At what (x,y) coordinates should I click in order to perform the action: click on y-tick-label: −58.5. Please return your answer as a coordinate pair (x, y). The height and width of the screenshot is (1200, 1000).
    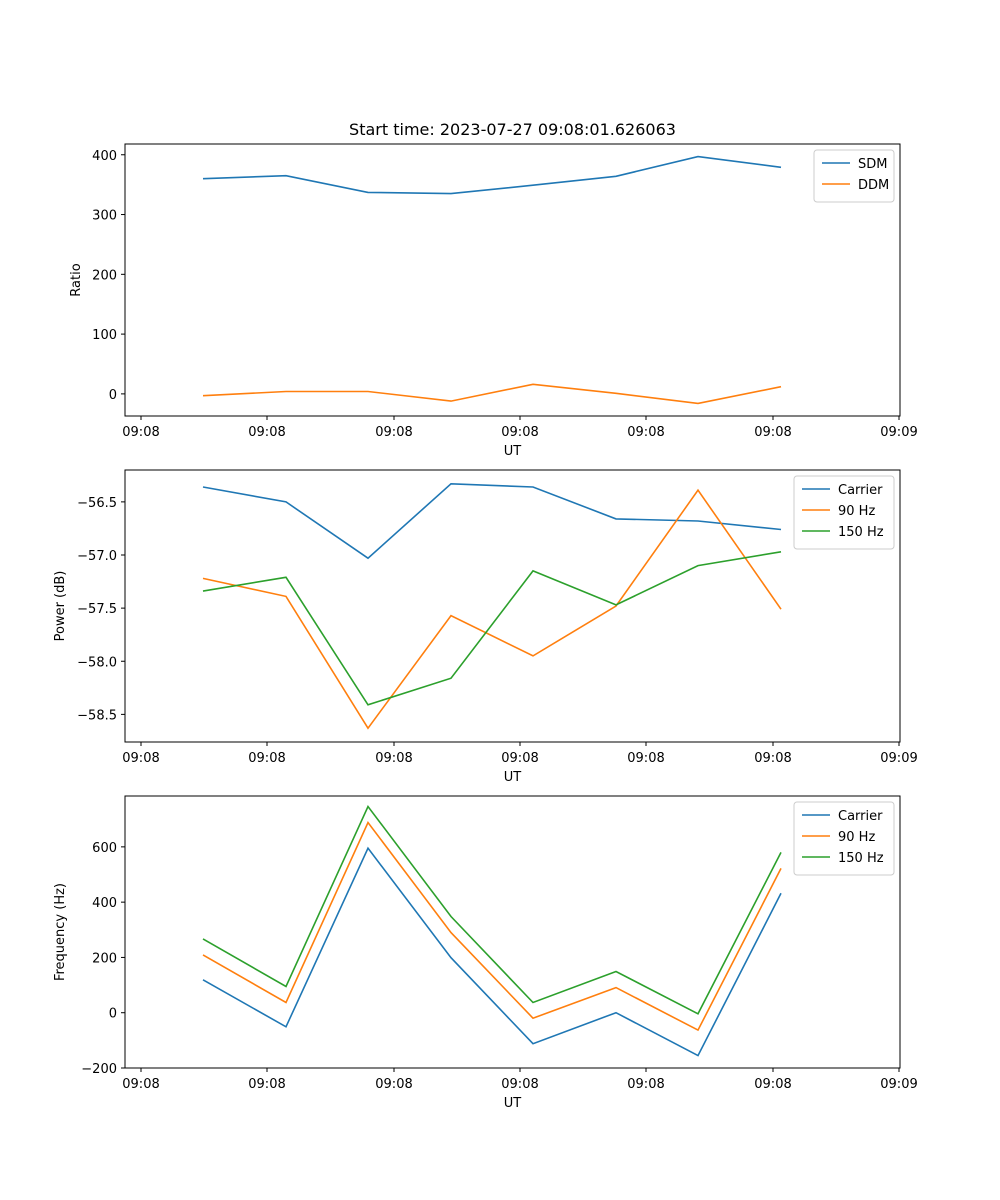
    Looking at the image, I should click on (97, 715).